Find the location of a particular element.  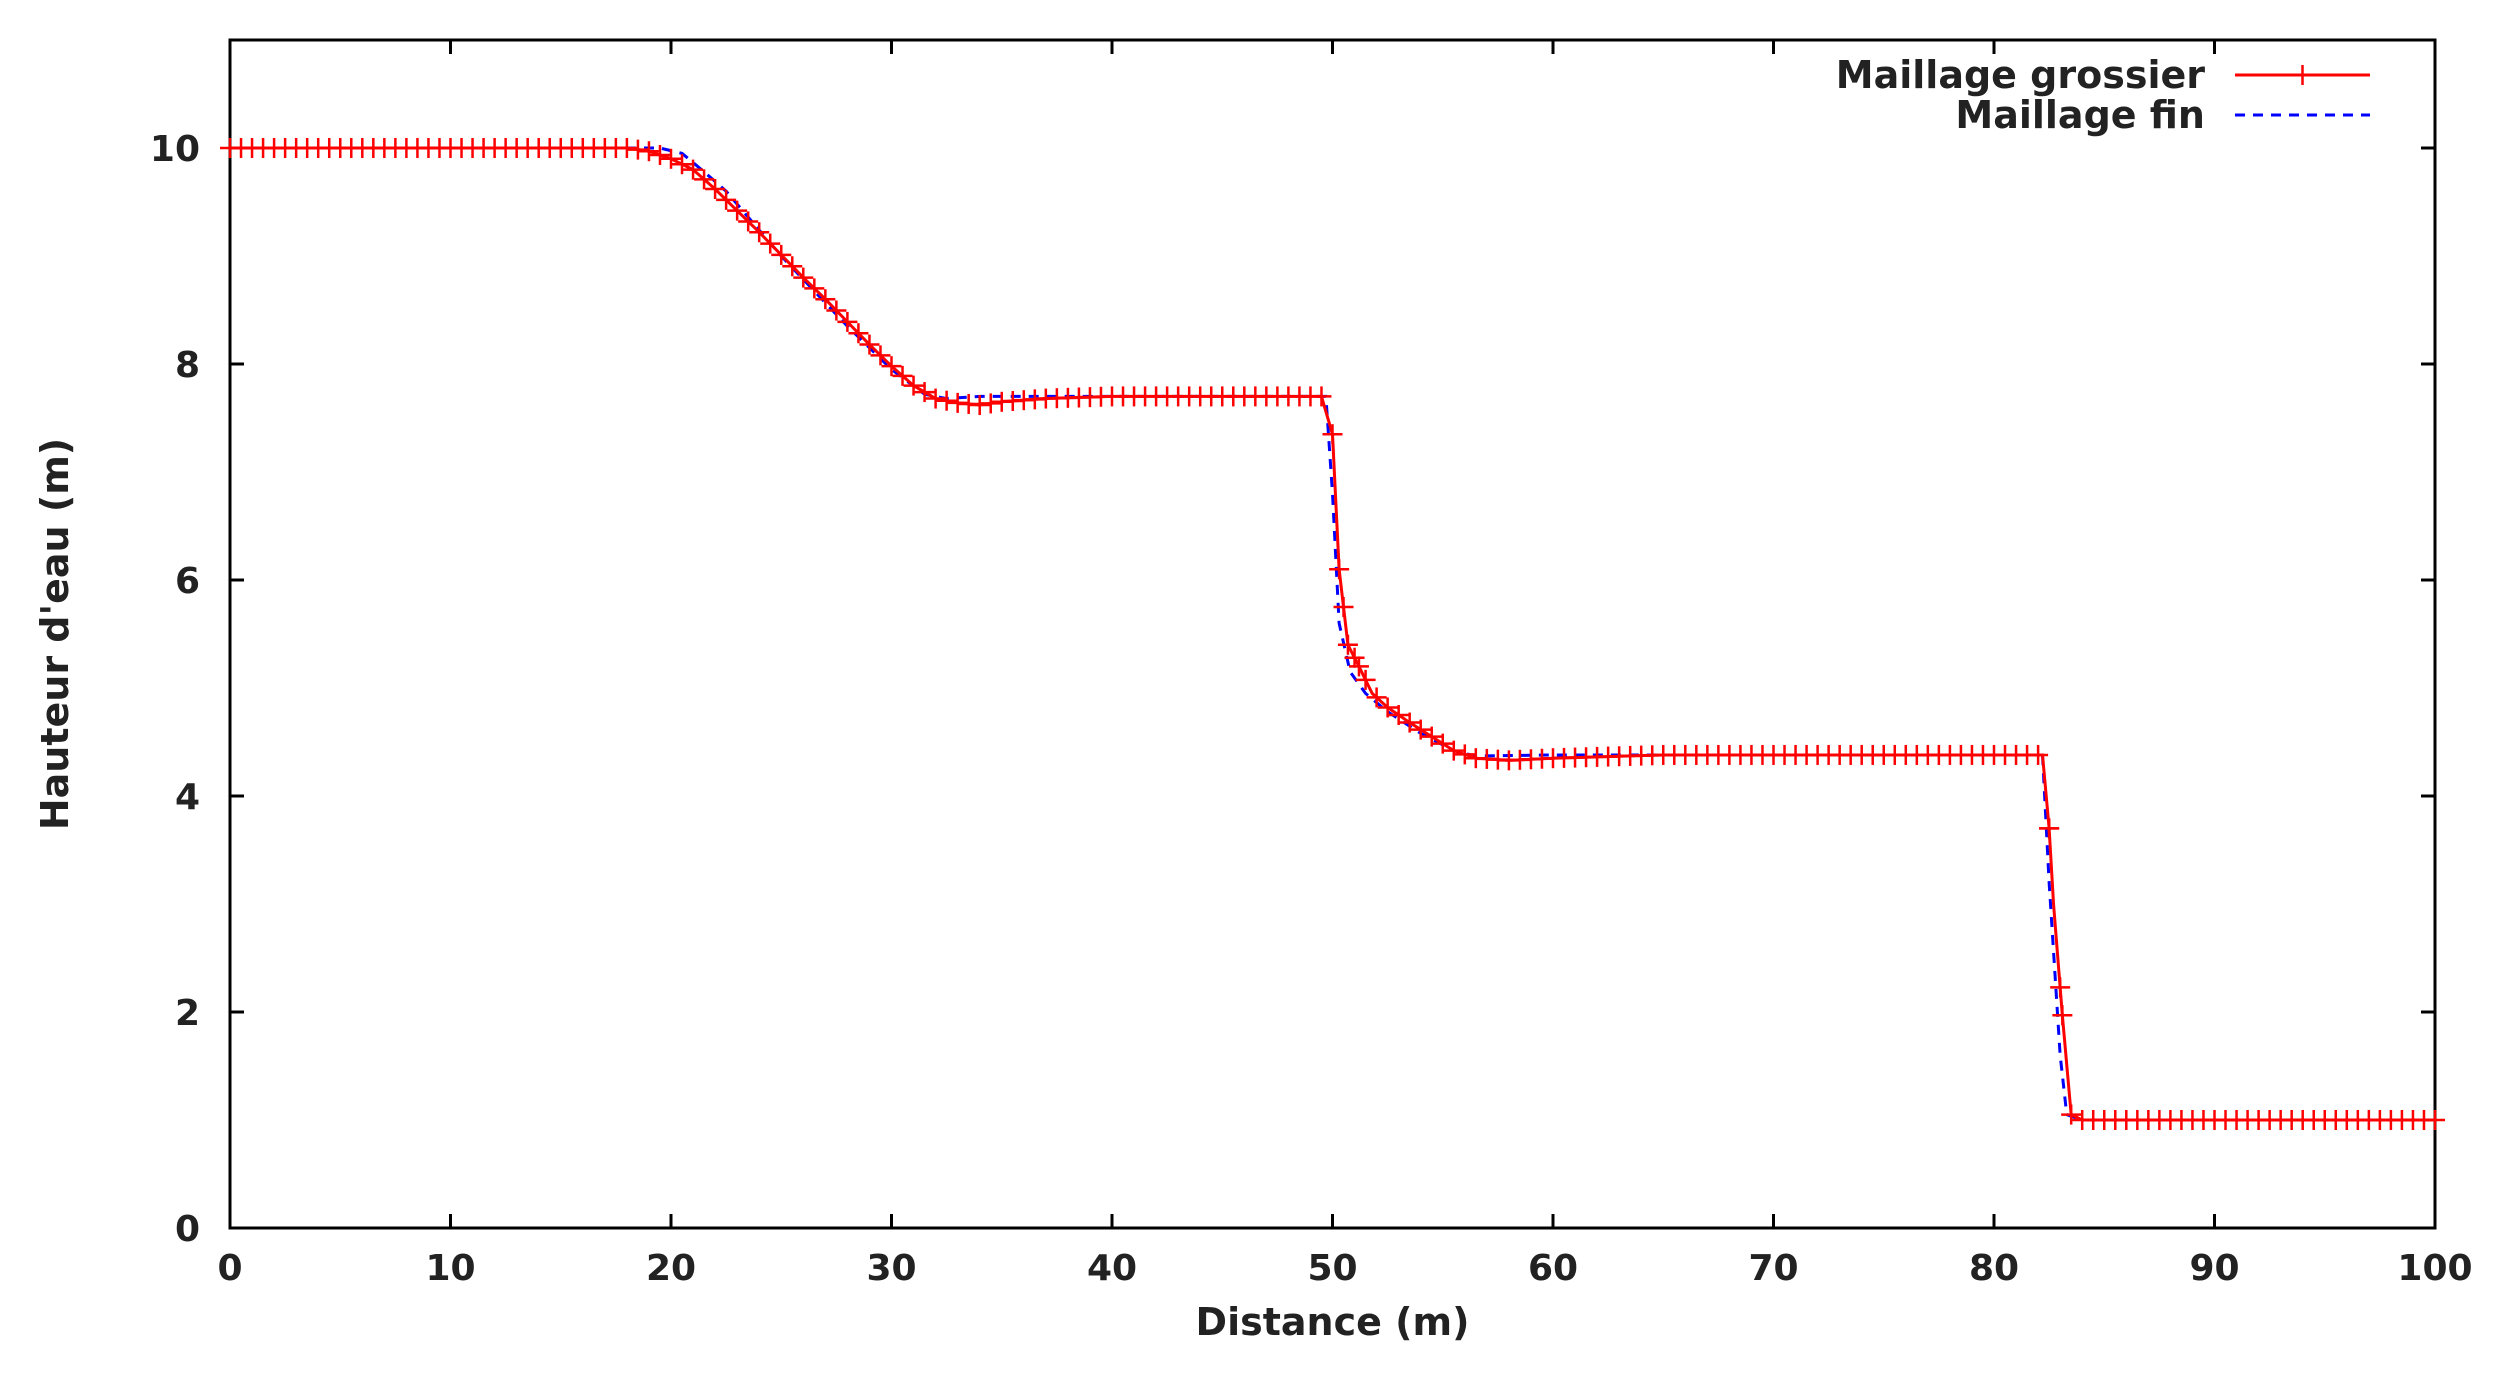

y-axis-label: Hauteur d'eau (m) is located at coordinates (55, 634).